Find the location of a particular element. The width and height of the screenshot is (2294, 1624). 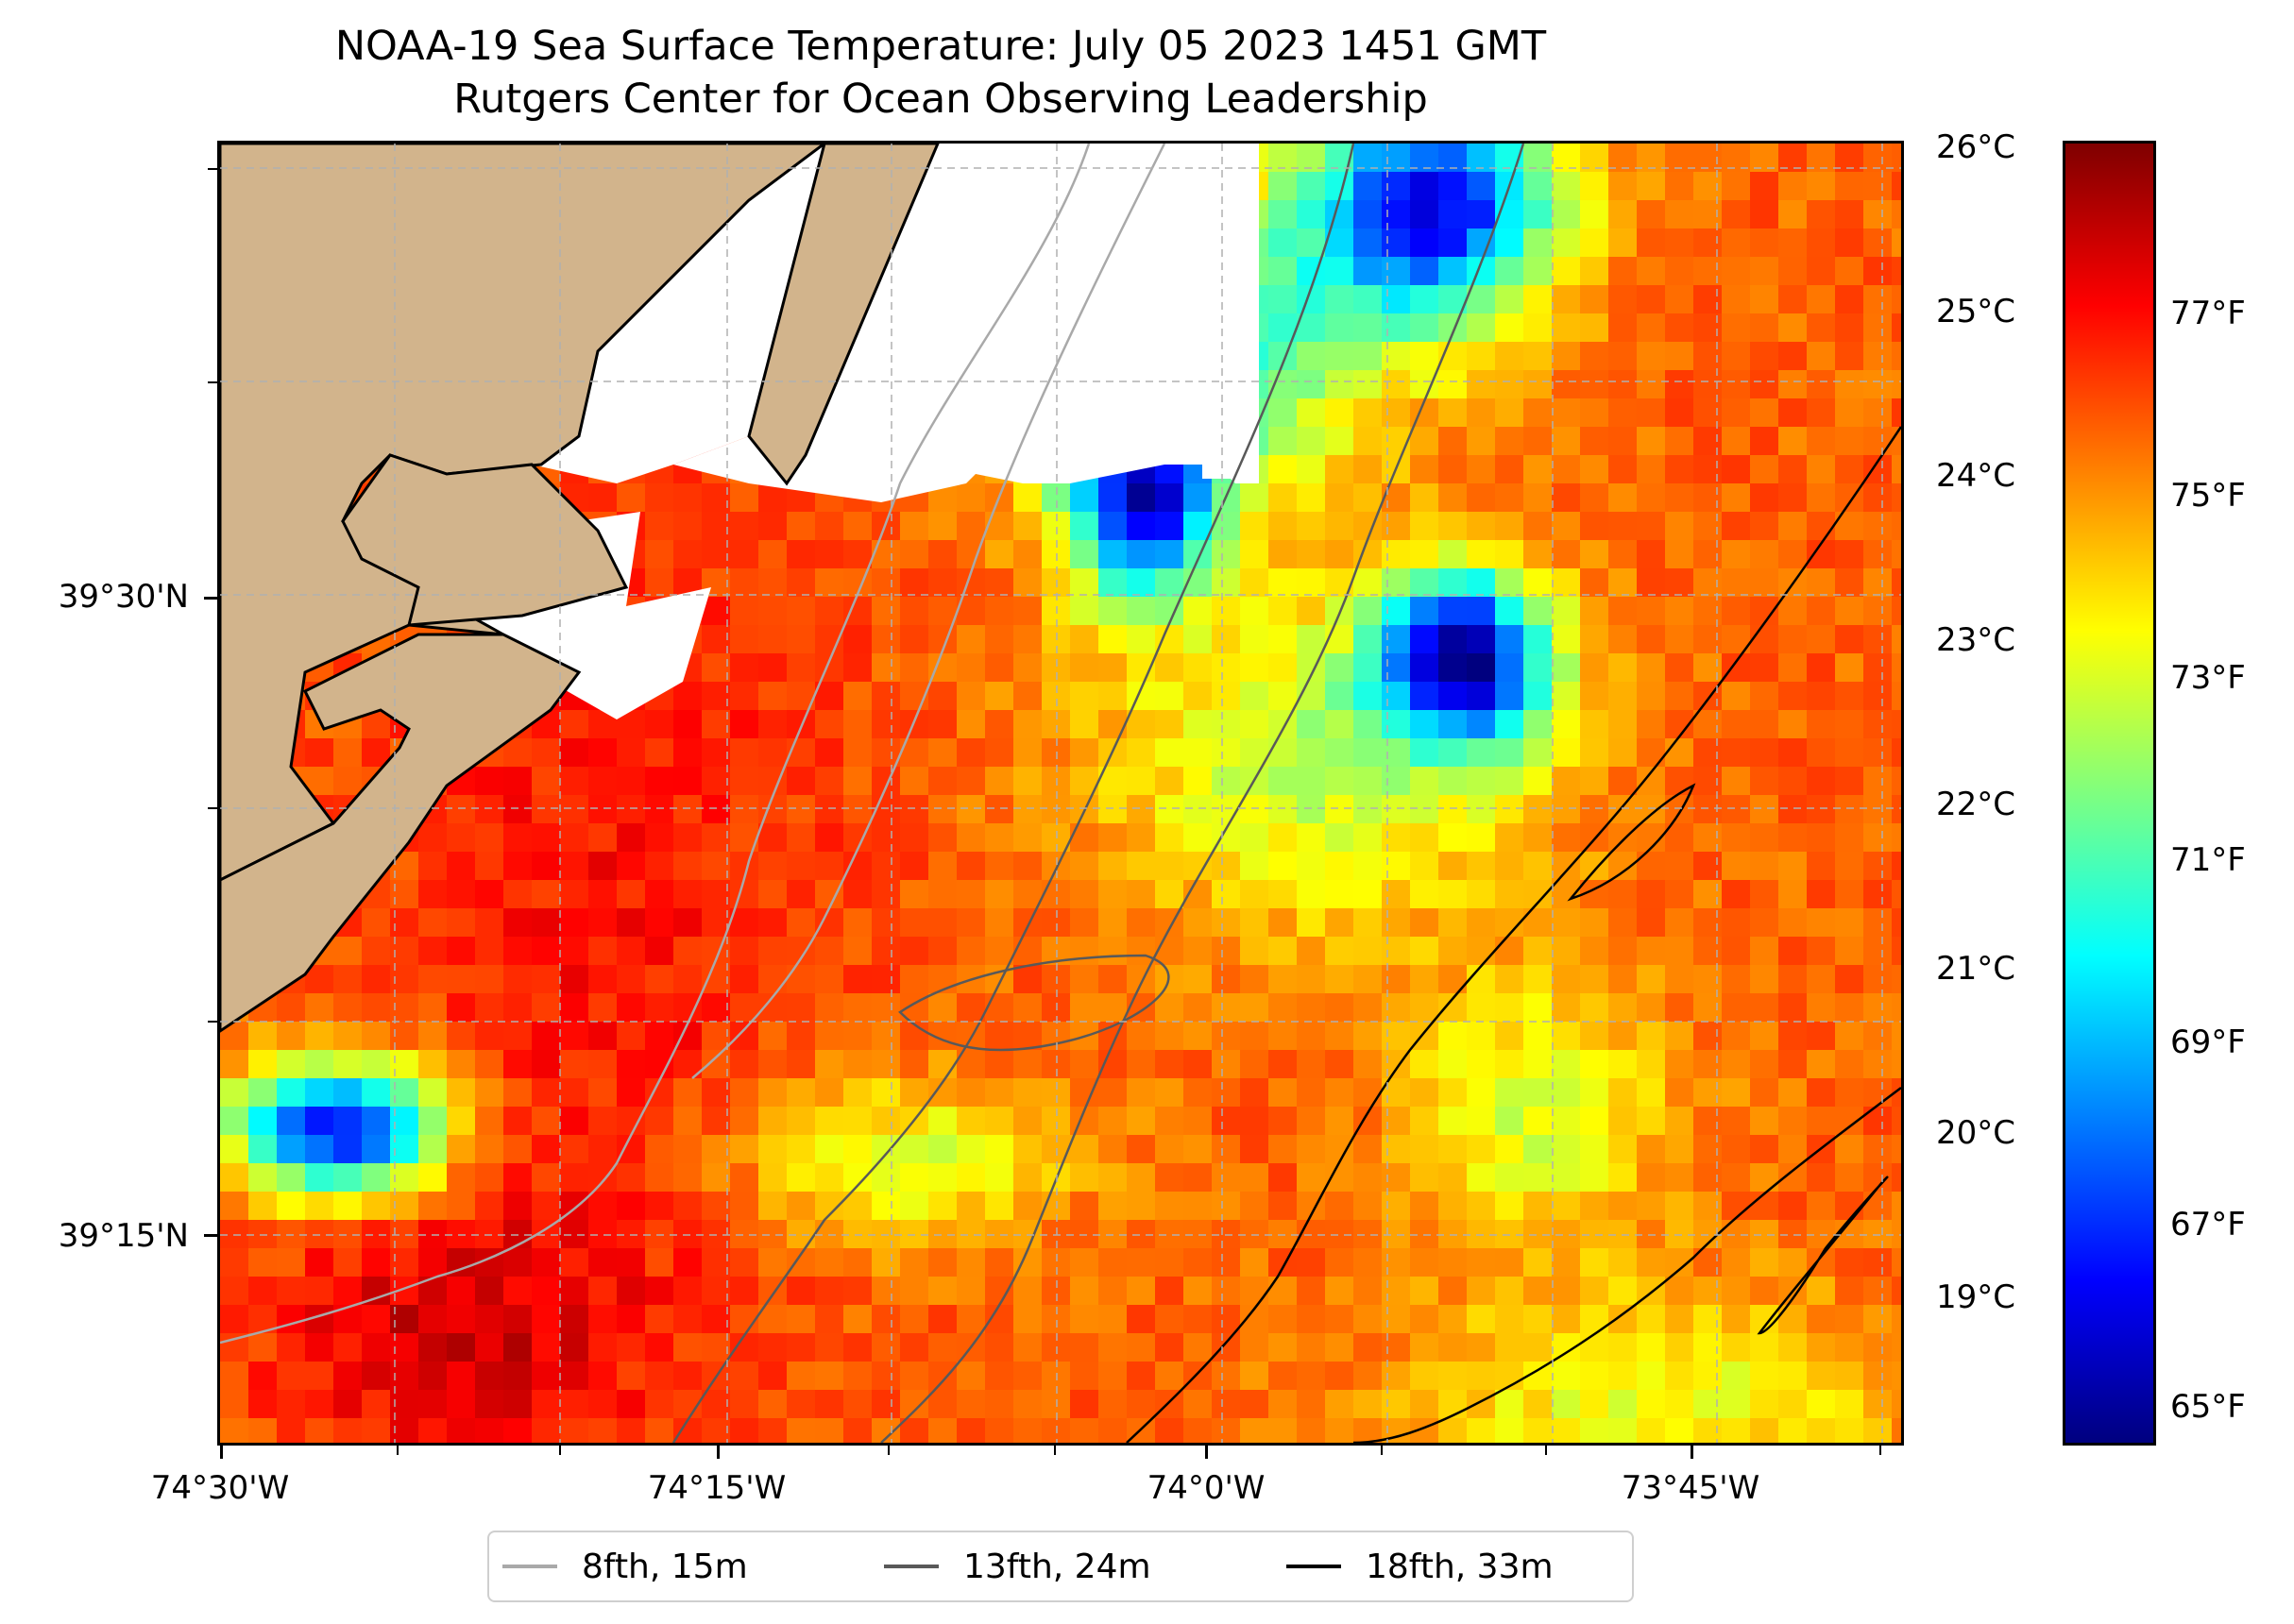

cb-fahrenheit-69: 69°F is located at coordinates (2208, 1042).